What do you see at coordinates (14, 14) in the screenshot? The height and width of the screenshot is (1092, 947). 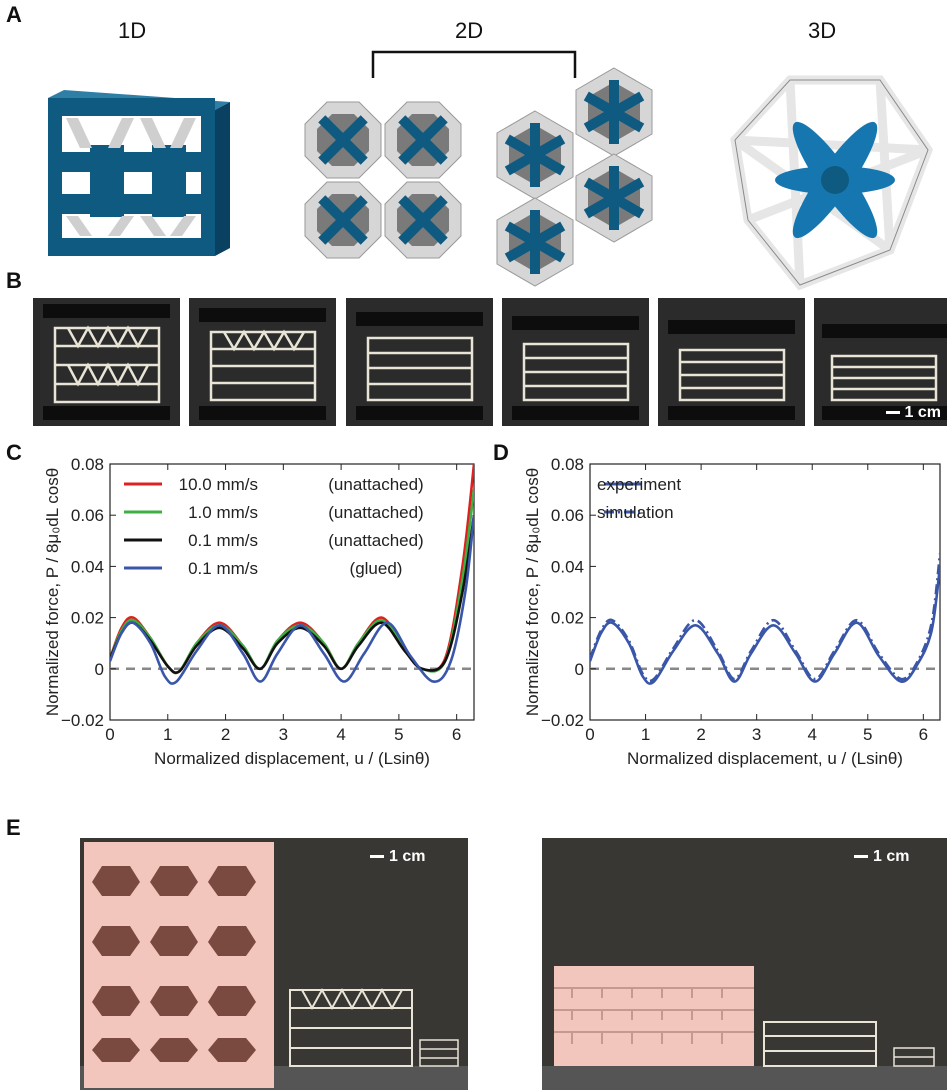 I see `panel-a-letter: A` at bounding box center [14, 14].